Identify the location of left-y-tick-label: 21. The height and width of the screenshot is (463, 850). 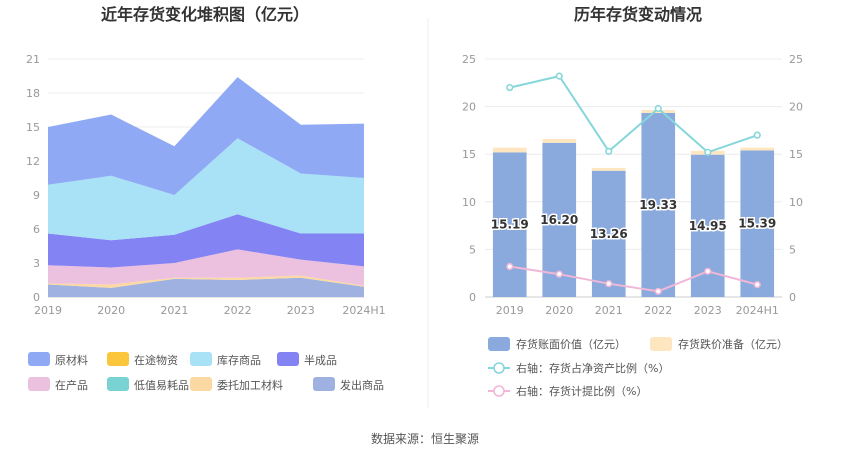
(33, 59).